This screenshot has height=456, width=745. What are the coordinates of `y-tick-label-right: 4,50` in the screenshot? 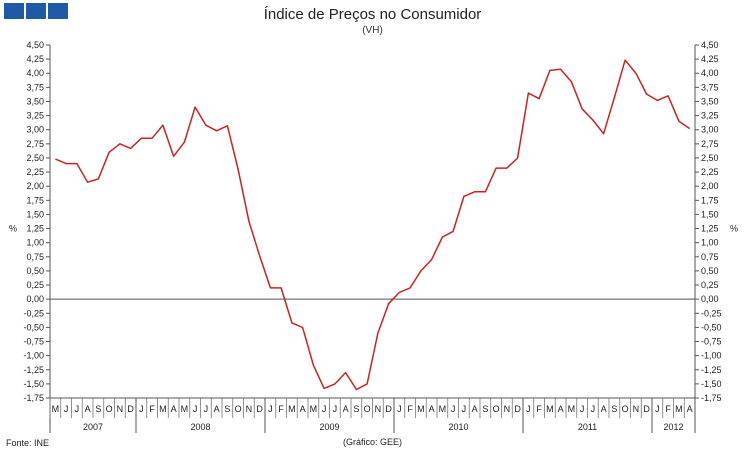 It's located at (710, 45).